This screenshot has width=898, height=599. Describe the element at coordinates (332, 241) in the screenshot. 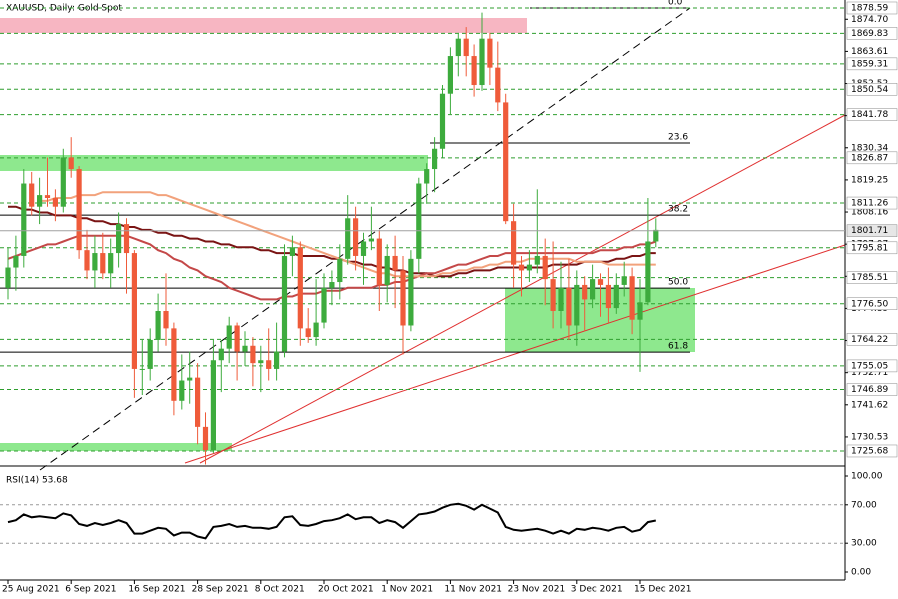

I see `moving-average` at that location.